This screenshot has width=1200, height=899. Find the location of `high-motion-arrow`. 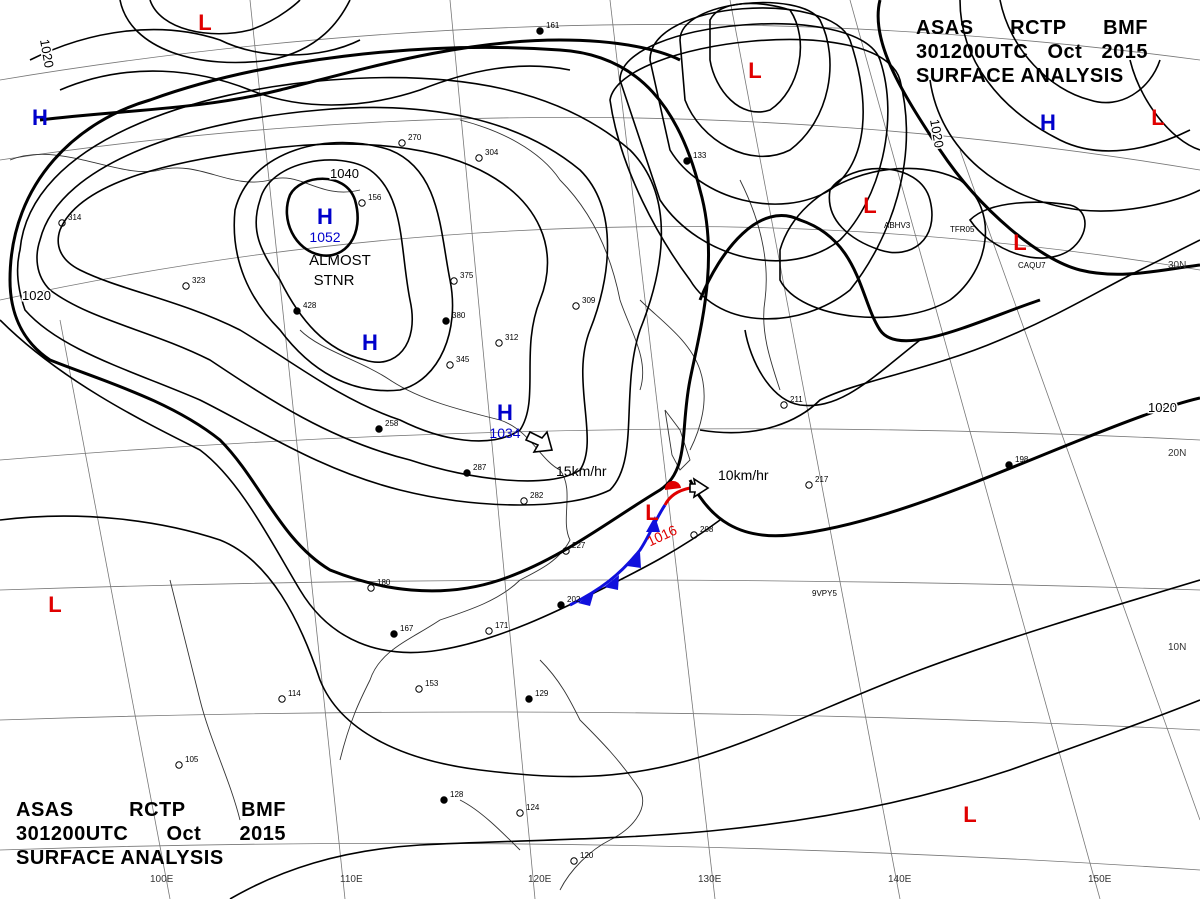

high-motion-arrow is located at coordinates (539, 441).